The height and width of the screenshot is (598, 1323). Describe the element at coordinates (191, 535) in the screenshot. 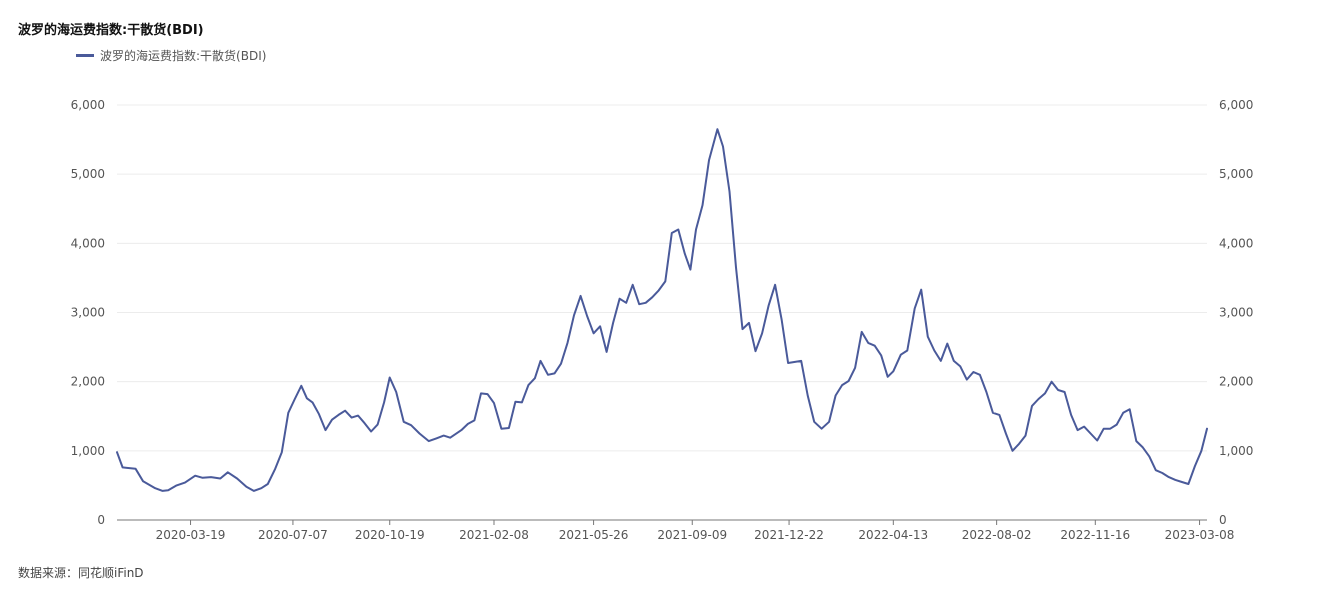

I see `x-tick-label: 2020-03-19` at that location.